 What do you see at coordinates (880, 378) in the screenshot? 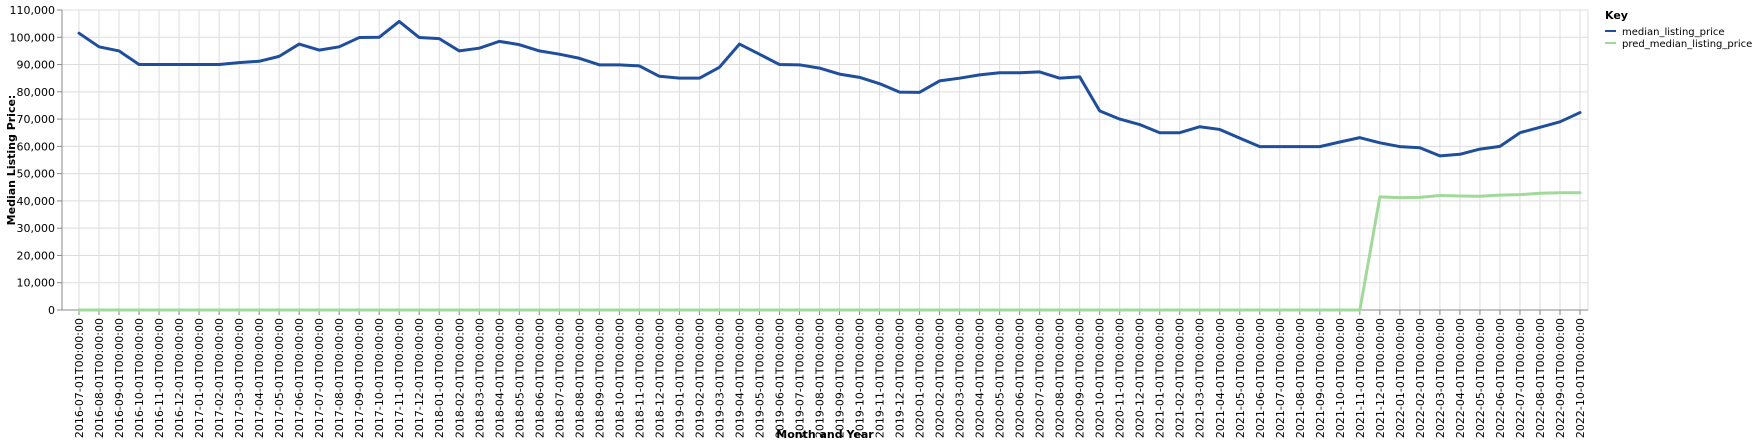
I see `x-tick-label: 2019-11-01T00:00:00` at bounding box center [880, 378].